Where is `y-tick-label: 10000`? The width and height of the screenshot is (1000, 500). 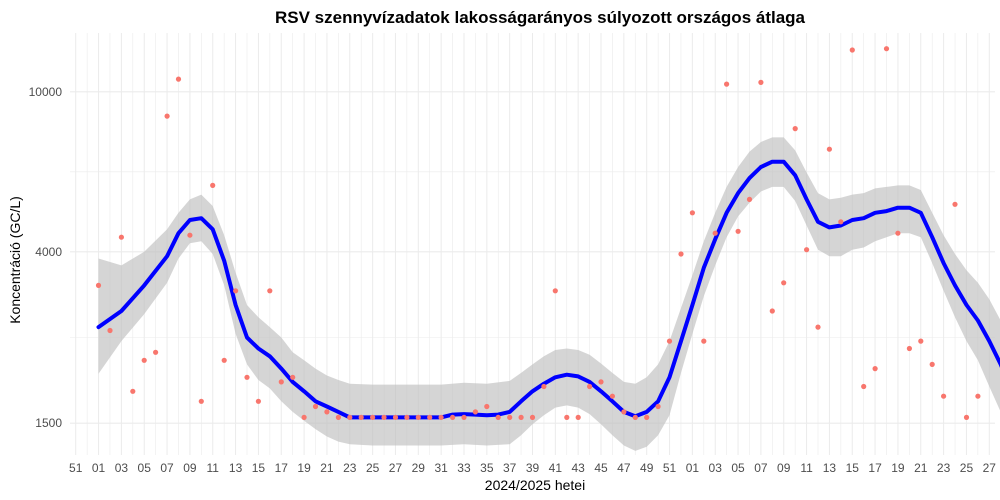
y-tick-label: 10000 is located at coordinates (46, 92).